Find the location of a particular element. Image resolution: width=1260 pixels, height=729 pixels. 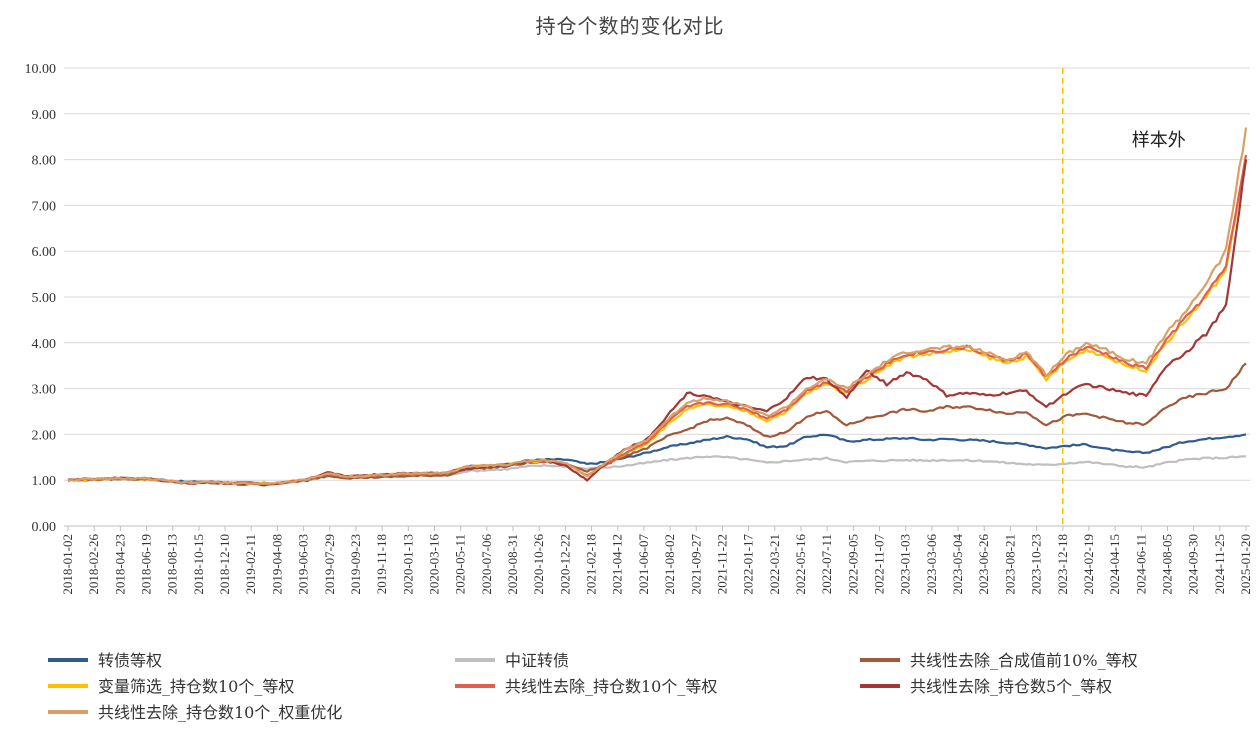

x-tick-label: 2018-08-13 is located at coordinates (172, 564).